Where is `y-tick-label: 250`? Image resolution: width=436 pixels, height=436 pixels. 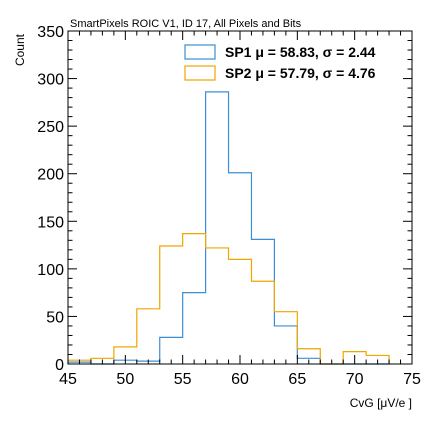 y-tick-label: 250 is located at coordinates (50, 127).